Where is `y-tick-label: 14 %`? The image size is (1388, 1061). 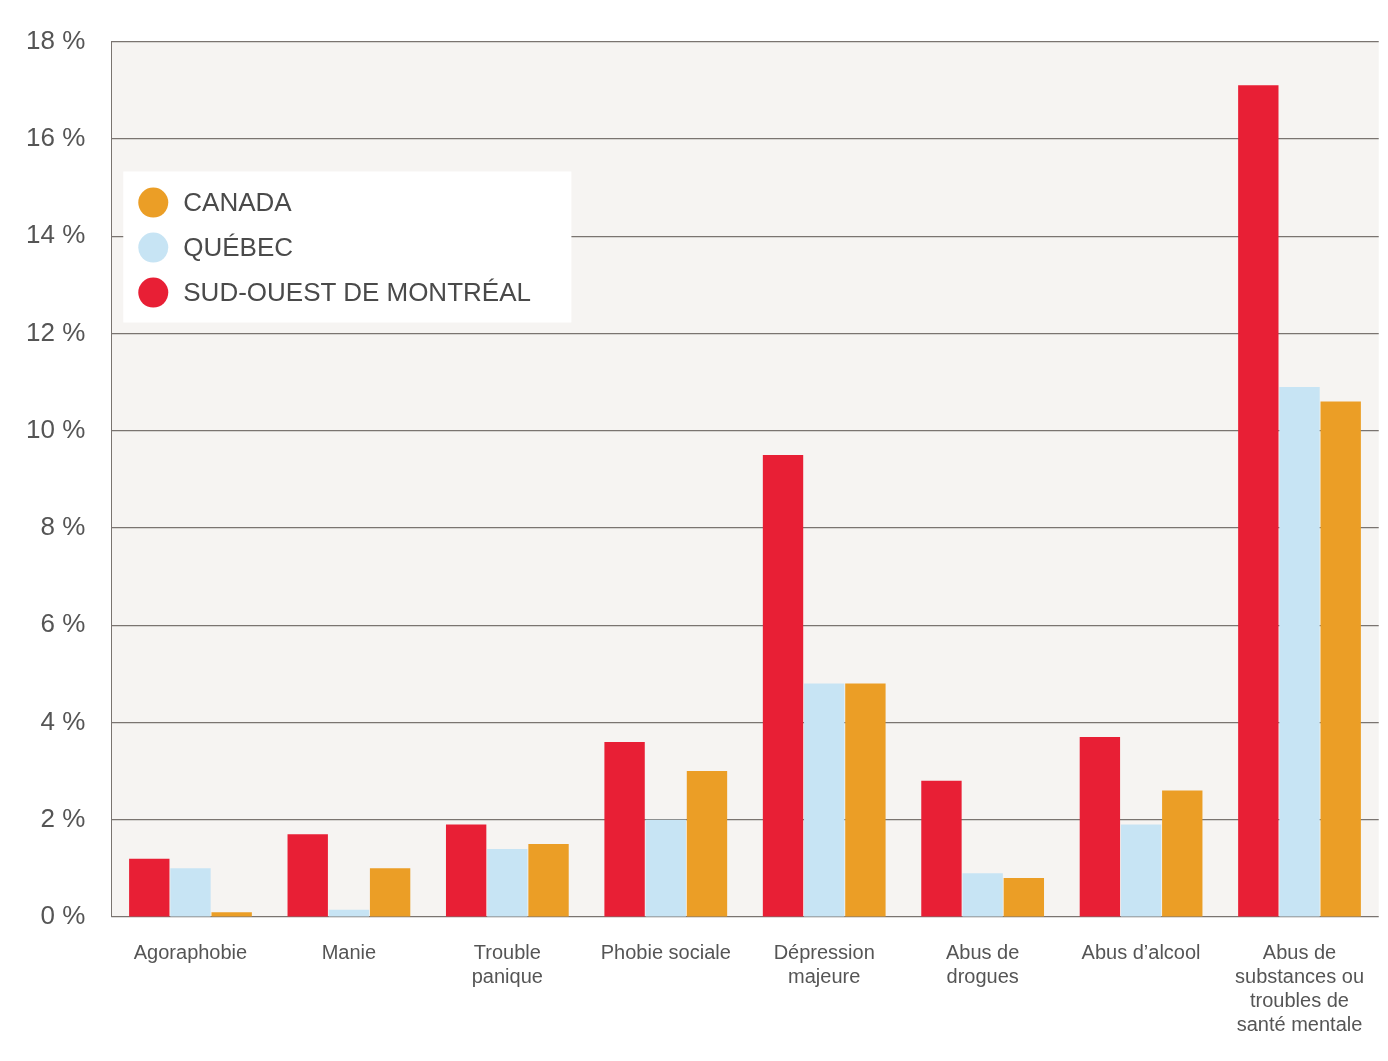 y-tick-label: 14 % is located at coordinates (56, 234).